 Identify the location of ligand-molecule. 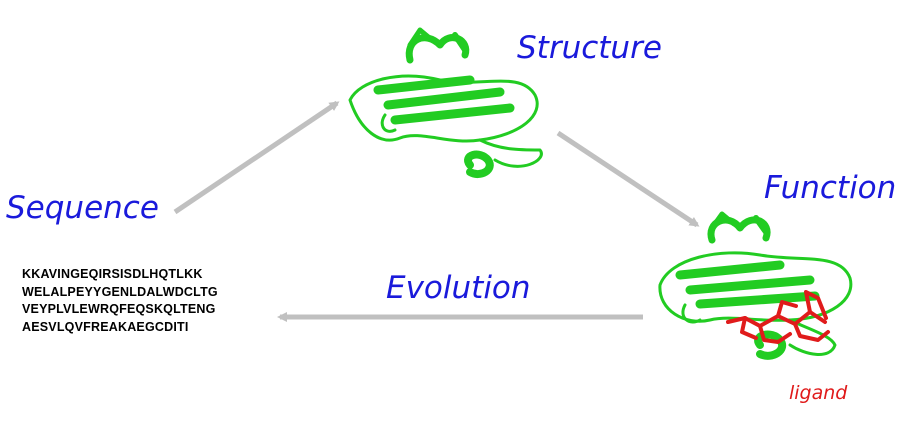
(778, 317).